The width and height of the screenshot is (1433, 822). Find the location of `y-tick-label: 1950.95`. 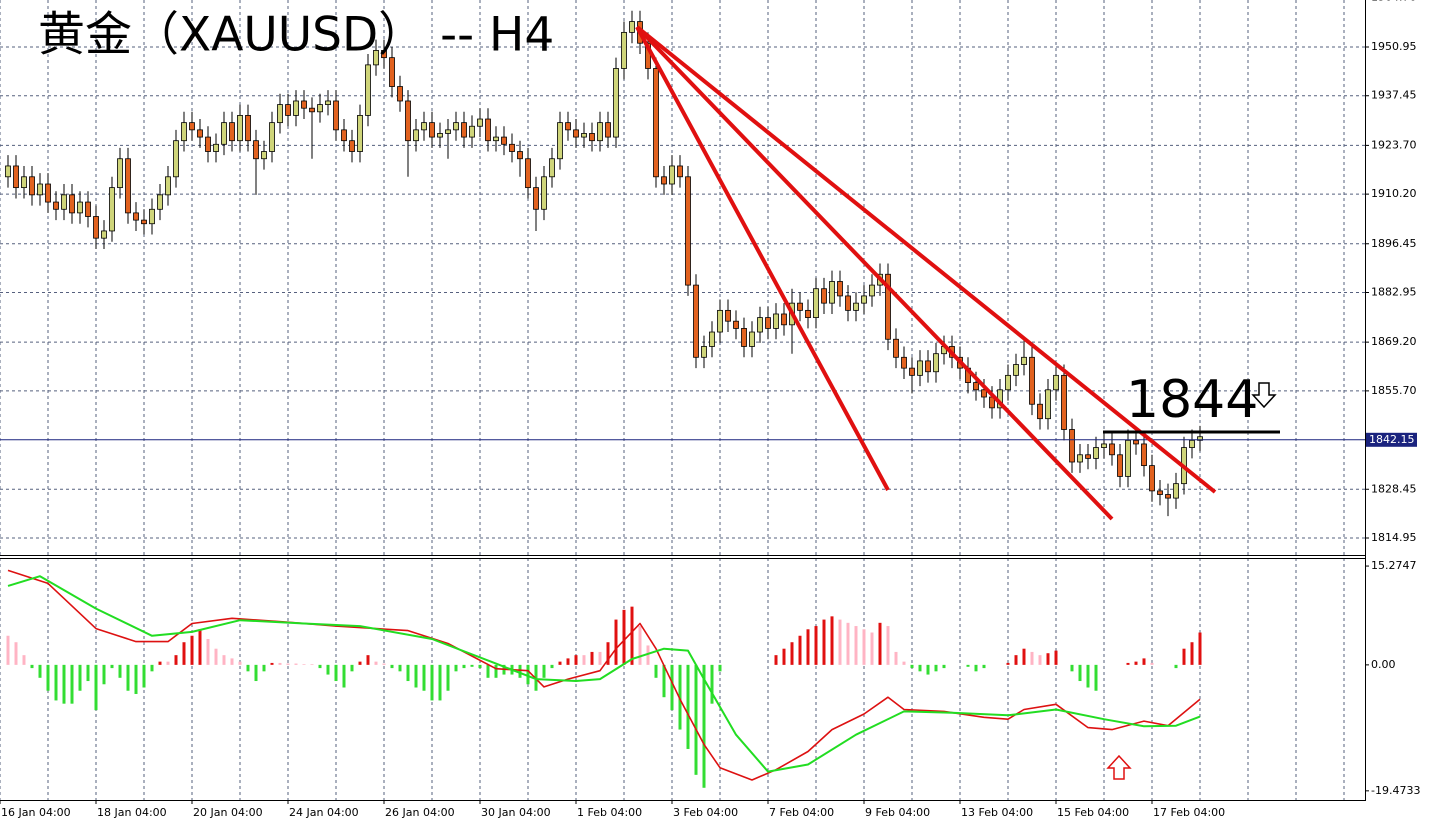

y-tick-label: 1950.95 is located at coordinates (1394, 46).